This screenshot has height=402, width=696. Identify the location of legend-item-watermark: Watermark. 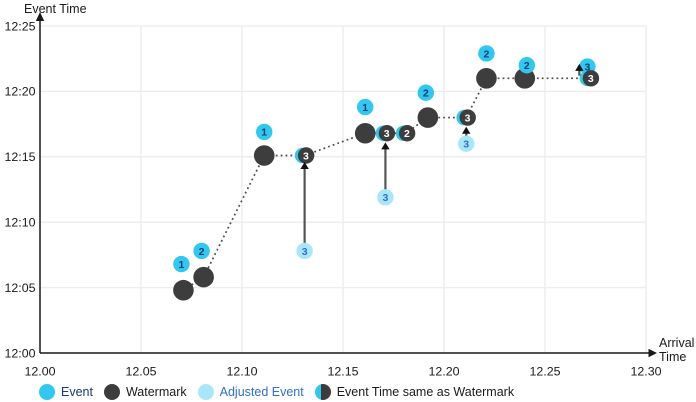
(145, 392).